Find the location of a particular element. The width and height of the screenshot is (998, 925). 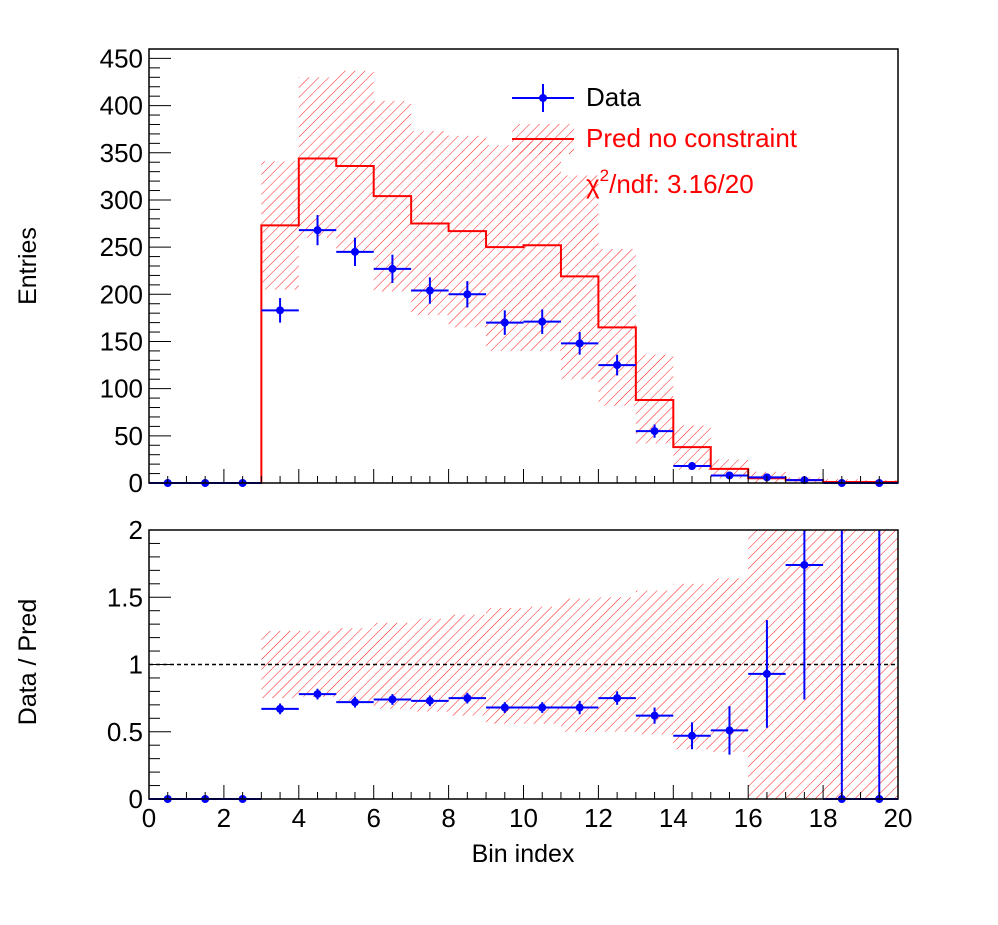

top-y-tick-label: 350 is located at coordinates (121, 153).